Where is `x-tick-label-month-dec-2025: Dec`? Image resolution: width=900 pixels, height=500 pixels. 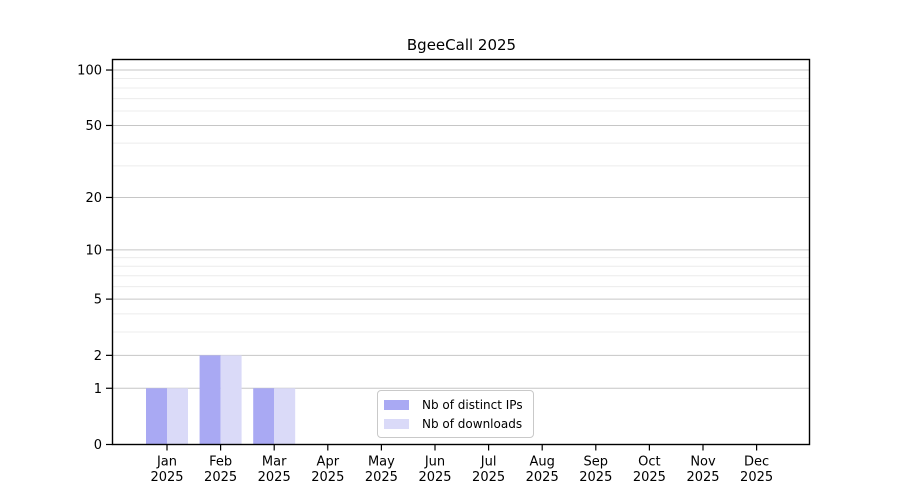 x-tick-label-month-dec-2025: Dec is located at coordinates (756, 462).